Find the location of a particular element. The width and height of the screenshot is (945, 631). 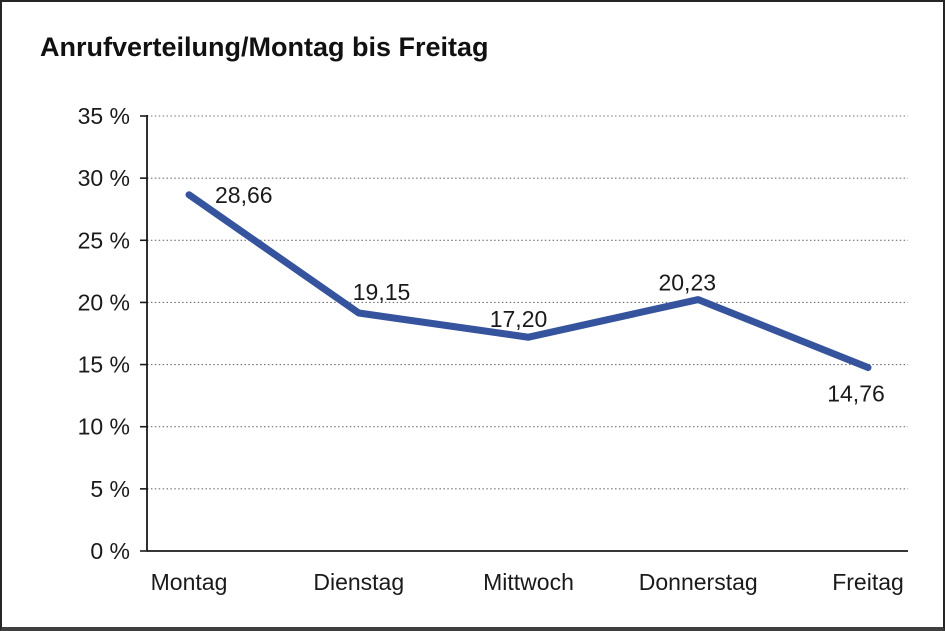

y-tick-label: 15 % is located at coordinates (104, 365).